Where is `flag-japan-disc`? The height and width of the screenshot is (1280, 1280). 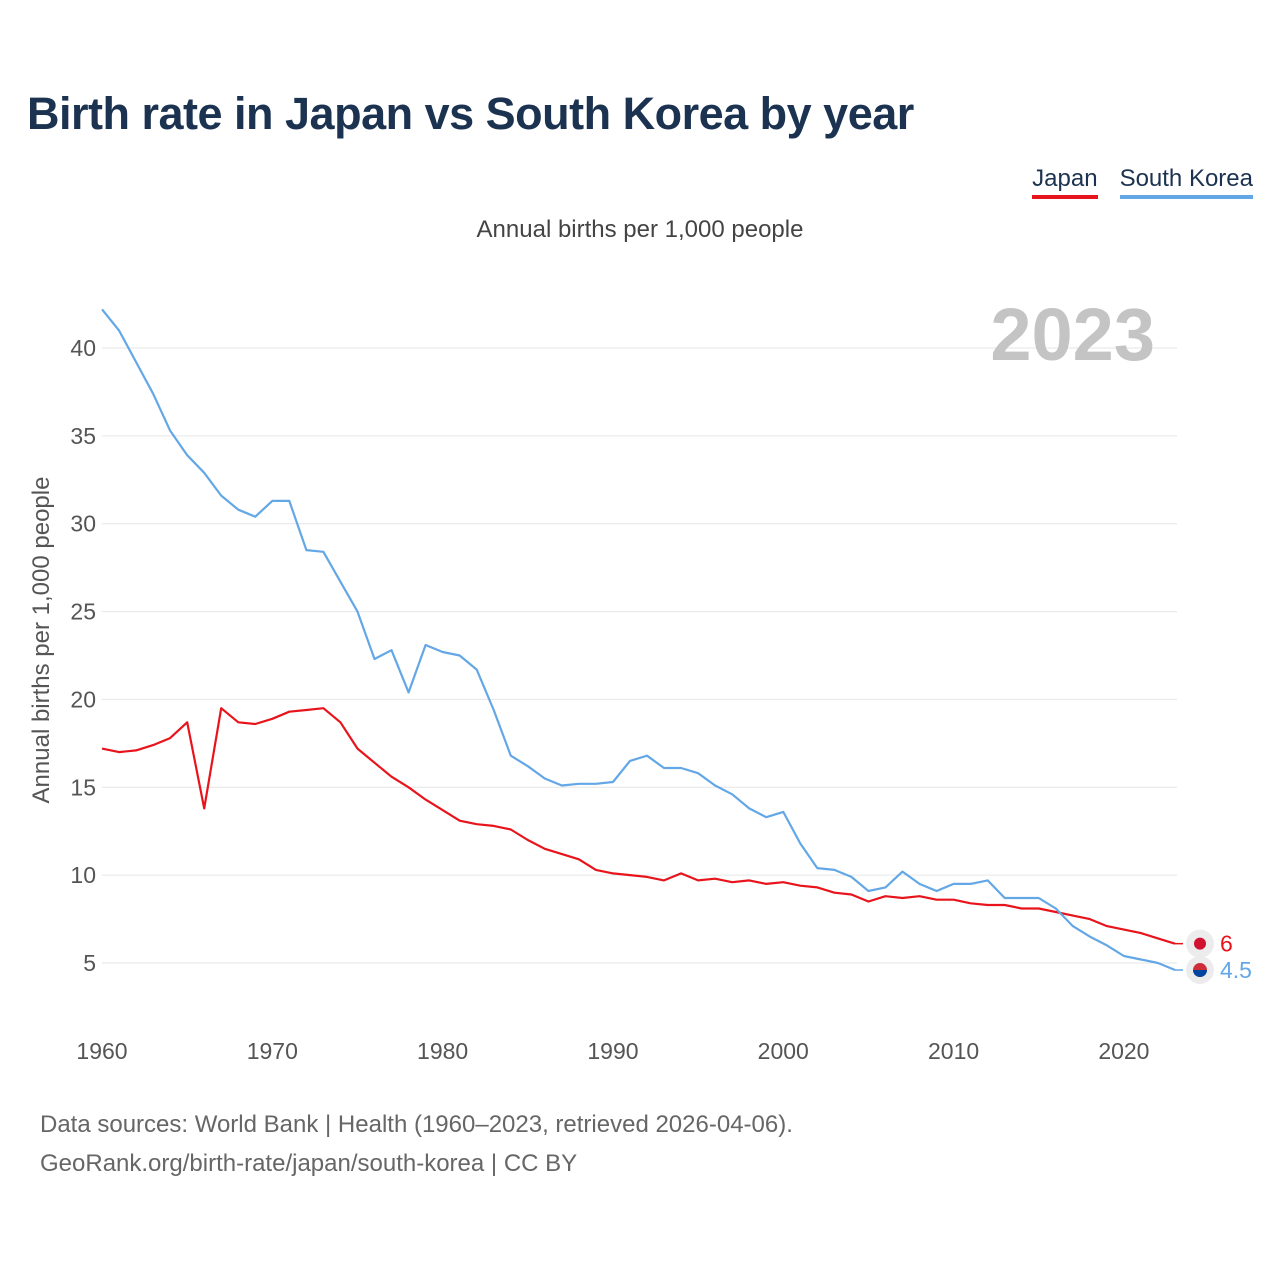 flag-japan-disc is located at coordinates (1200, 943).